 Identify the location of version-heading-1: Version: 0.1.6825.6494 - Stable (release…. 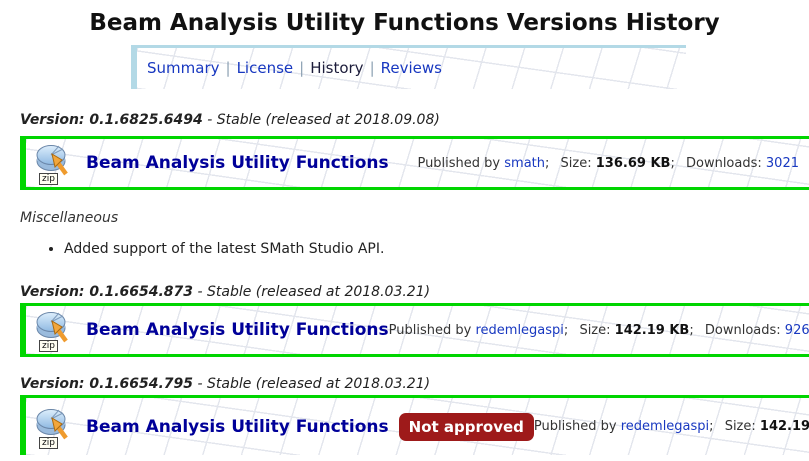
(414, 120).